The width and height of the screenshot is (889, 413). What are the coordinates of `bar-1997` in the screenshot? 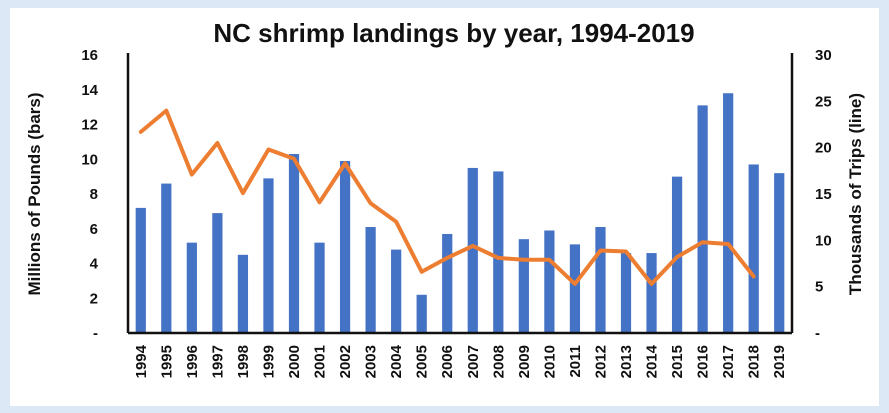 It's located at (217, 273).